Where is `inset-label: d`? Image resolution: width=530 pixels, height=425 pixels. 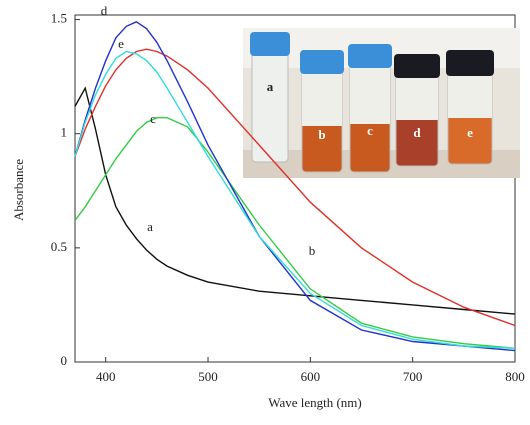
inset-label: d is located at coordinates (417, 132).